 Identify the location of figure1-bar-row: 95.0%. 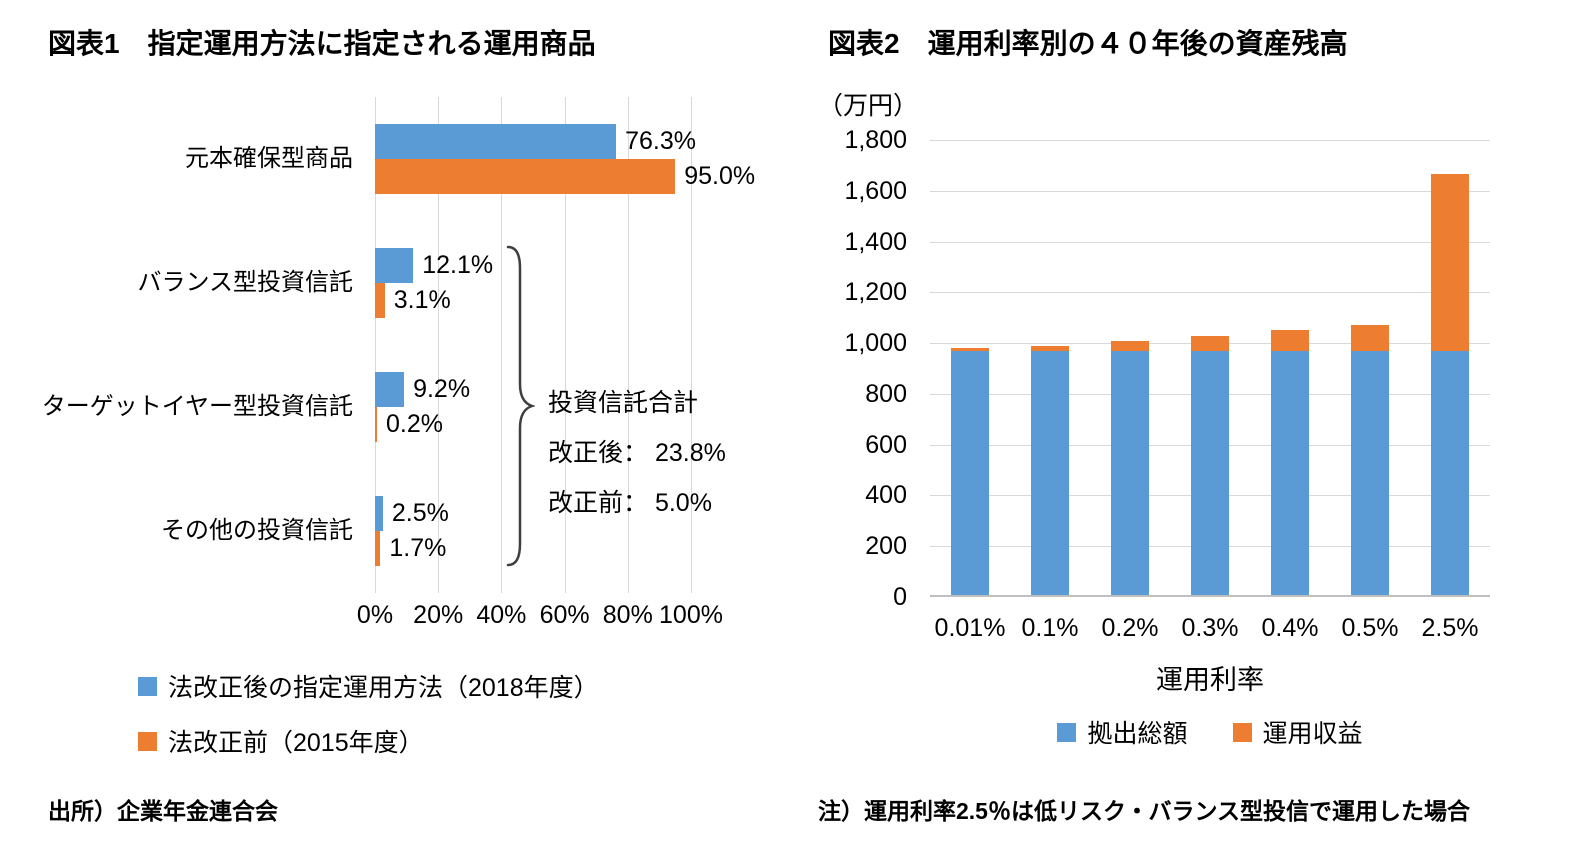
(565, 176).